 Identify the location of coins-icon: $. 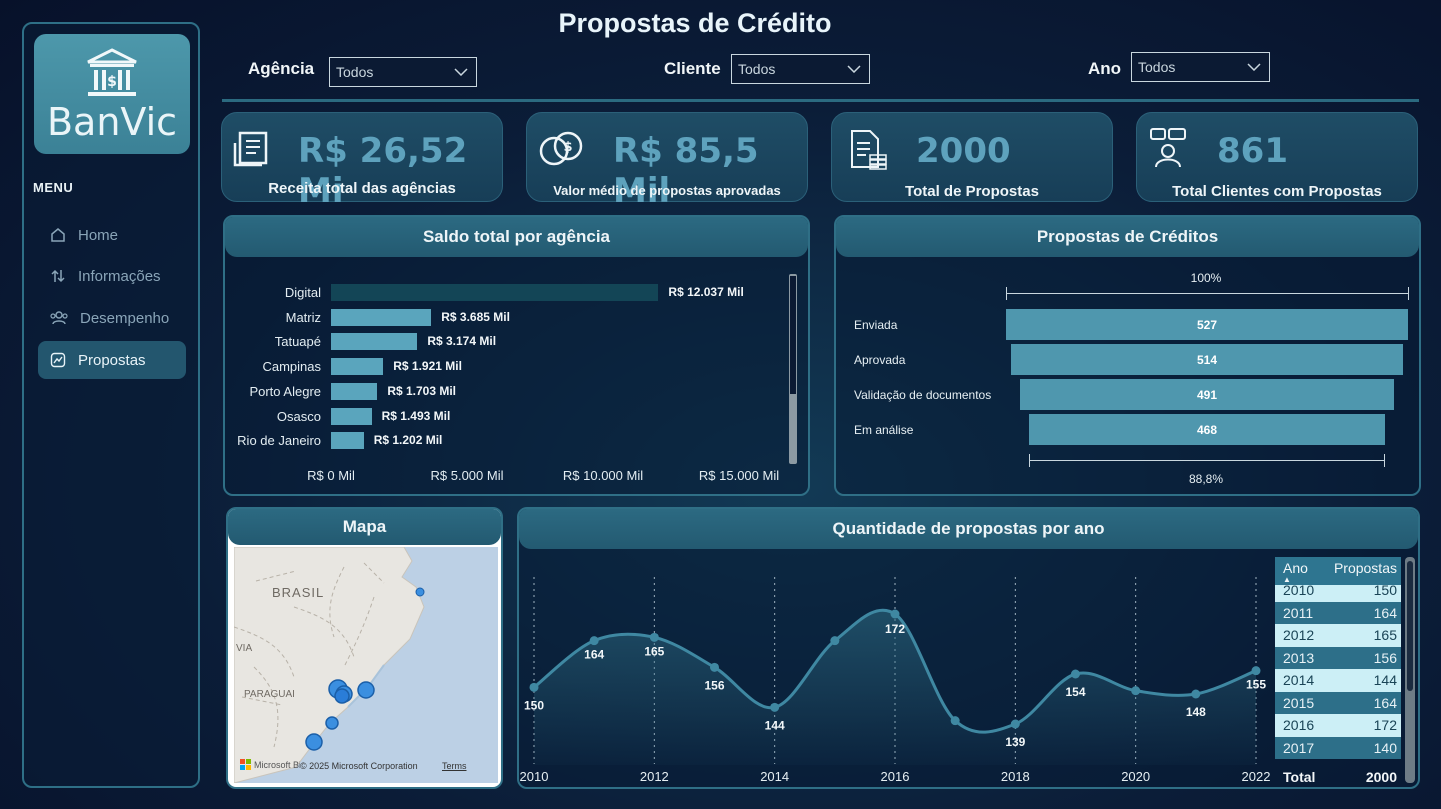
(561, 148).